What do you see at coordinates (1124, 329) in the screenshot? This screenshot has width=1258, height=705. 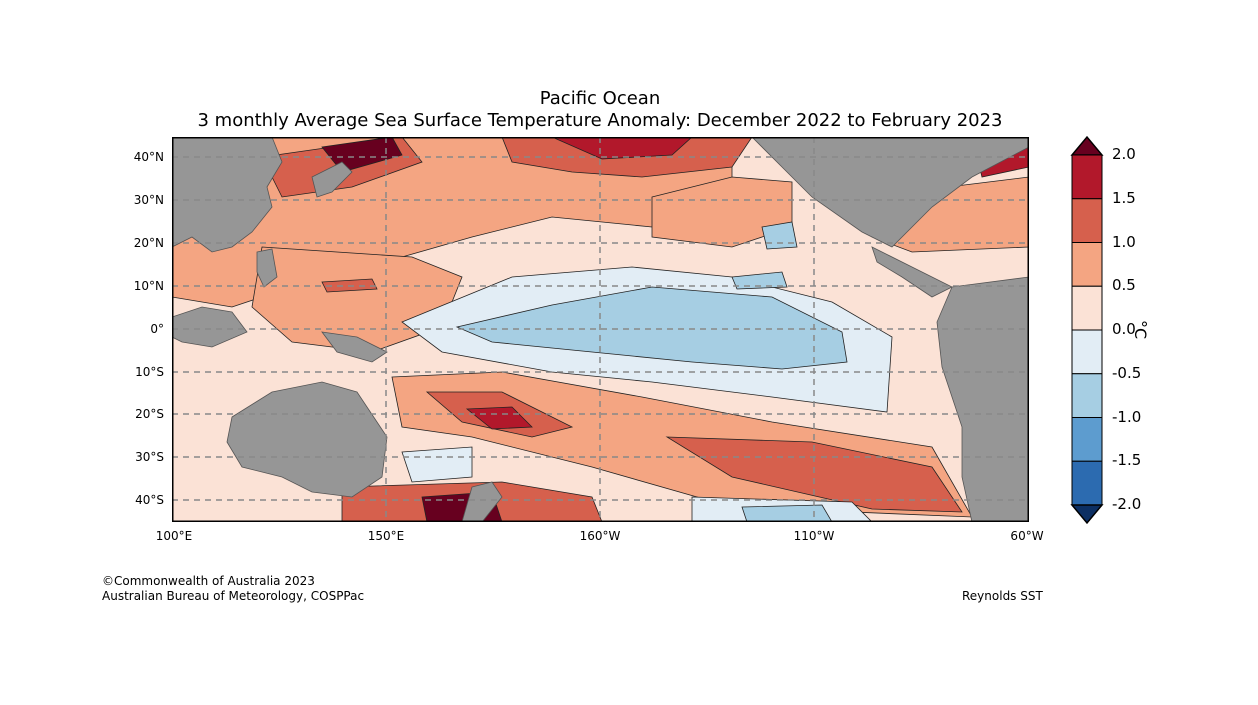 I see `colorbar-tick-0.0: 0.0` at bounding box center [1124, 329].